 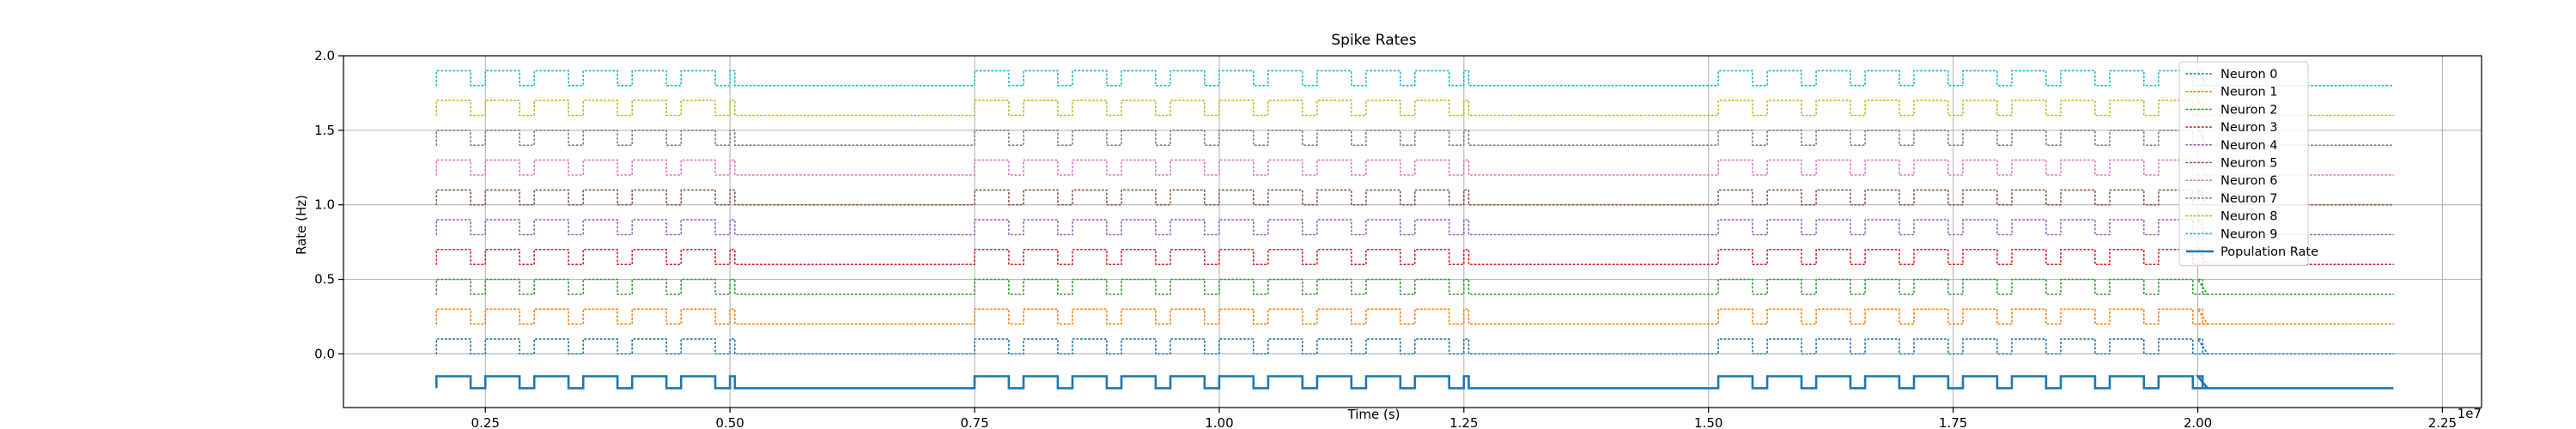 I want to click on x-tick-label: 0.50, so click(x=729, y=422).